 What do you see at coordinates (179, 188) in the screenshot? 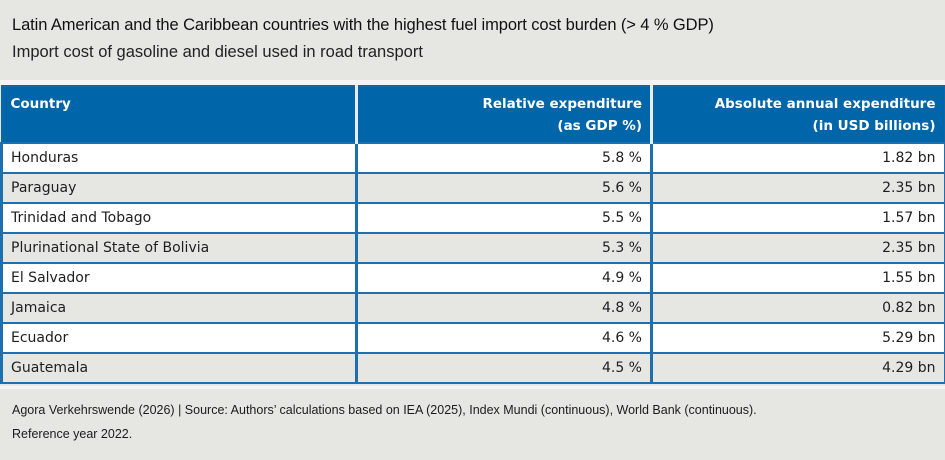
I see `country-cell: Paraguay` at bounding box center [179, 188].